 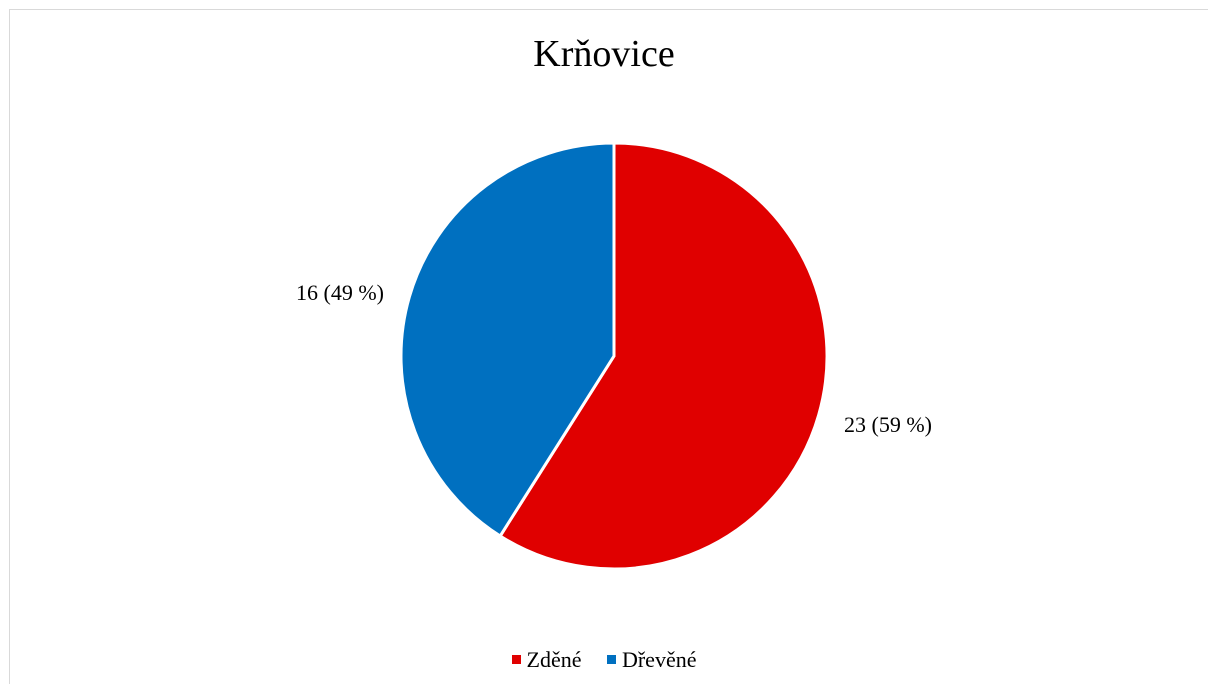 I want to click on legend-item-drevene: Dřevěné, so click(x=651, y=659).